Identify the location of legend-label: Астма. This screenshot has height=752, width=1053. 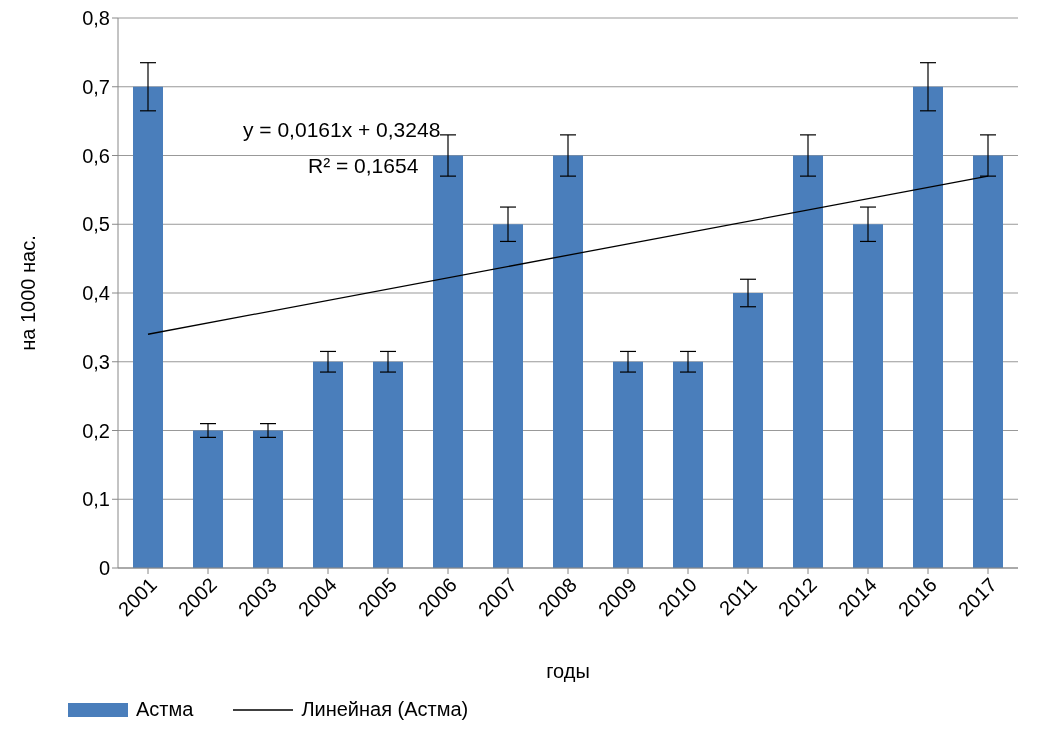
(165, 709).